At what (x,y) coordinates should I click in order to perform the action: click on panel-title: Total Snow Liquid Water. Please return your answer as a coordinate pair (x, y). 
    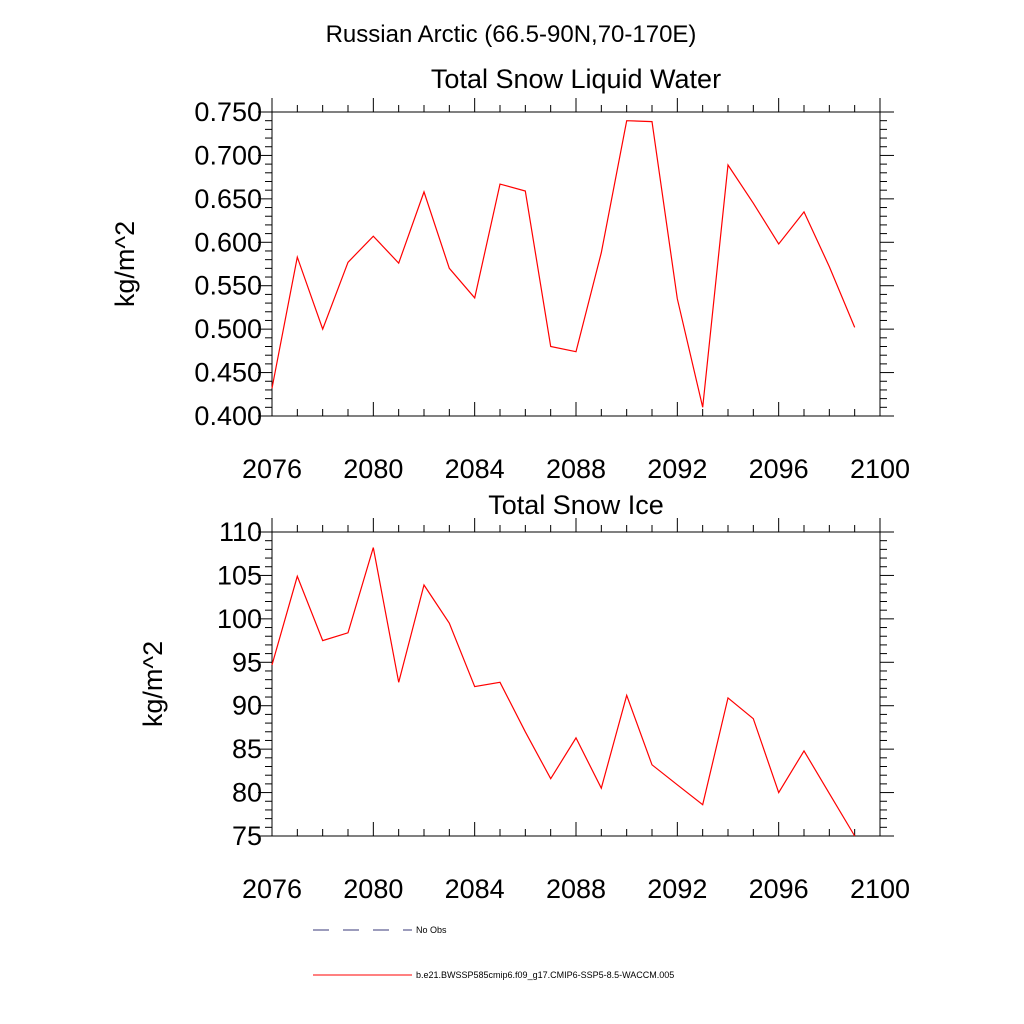
    Looking at the image, I should click on (576, 79).